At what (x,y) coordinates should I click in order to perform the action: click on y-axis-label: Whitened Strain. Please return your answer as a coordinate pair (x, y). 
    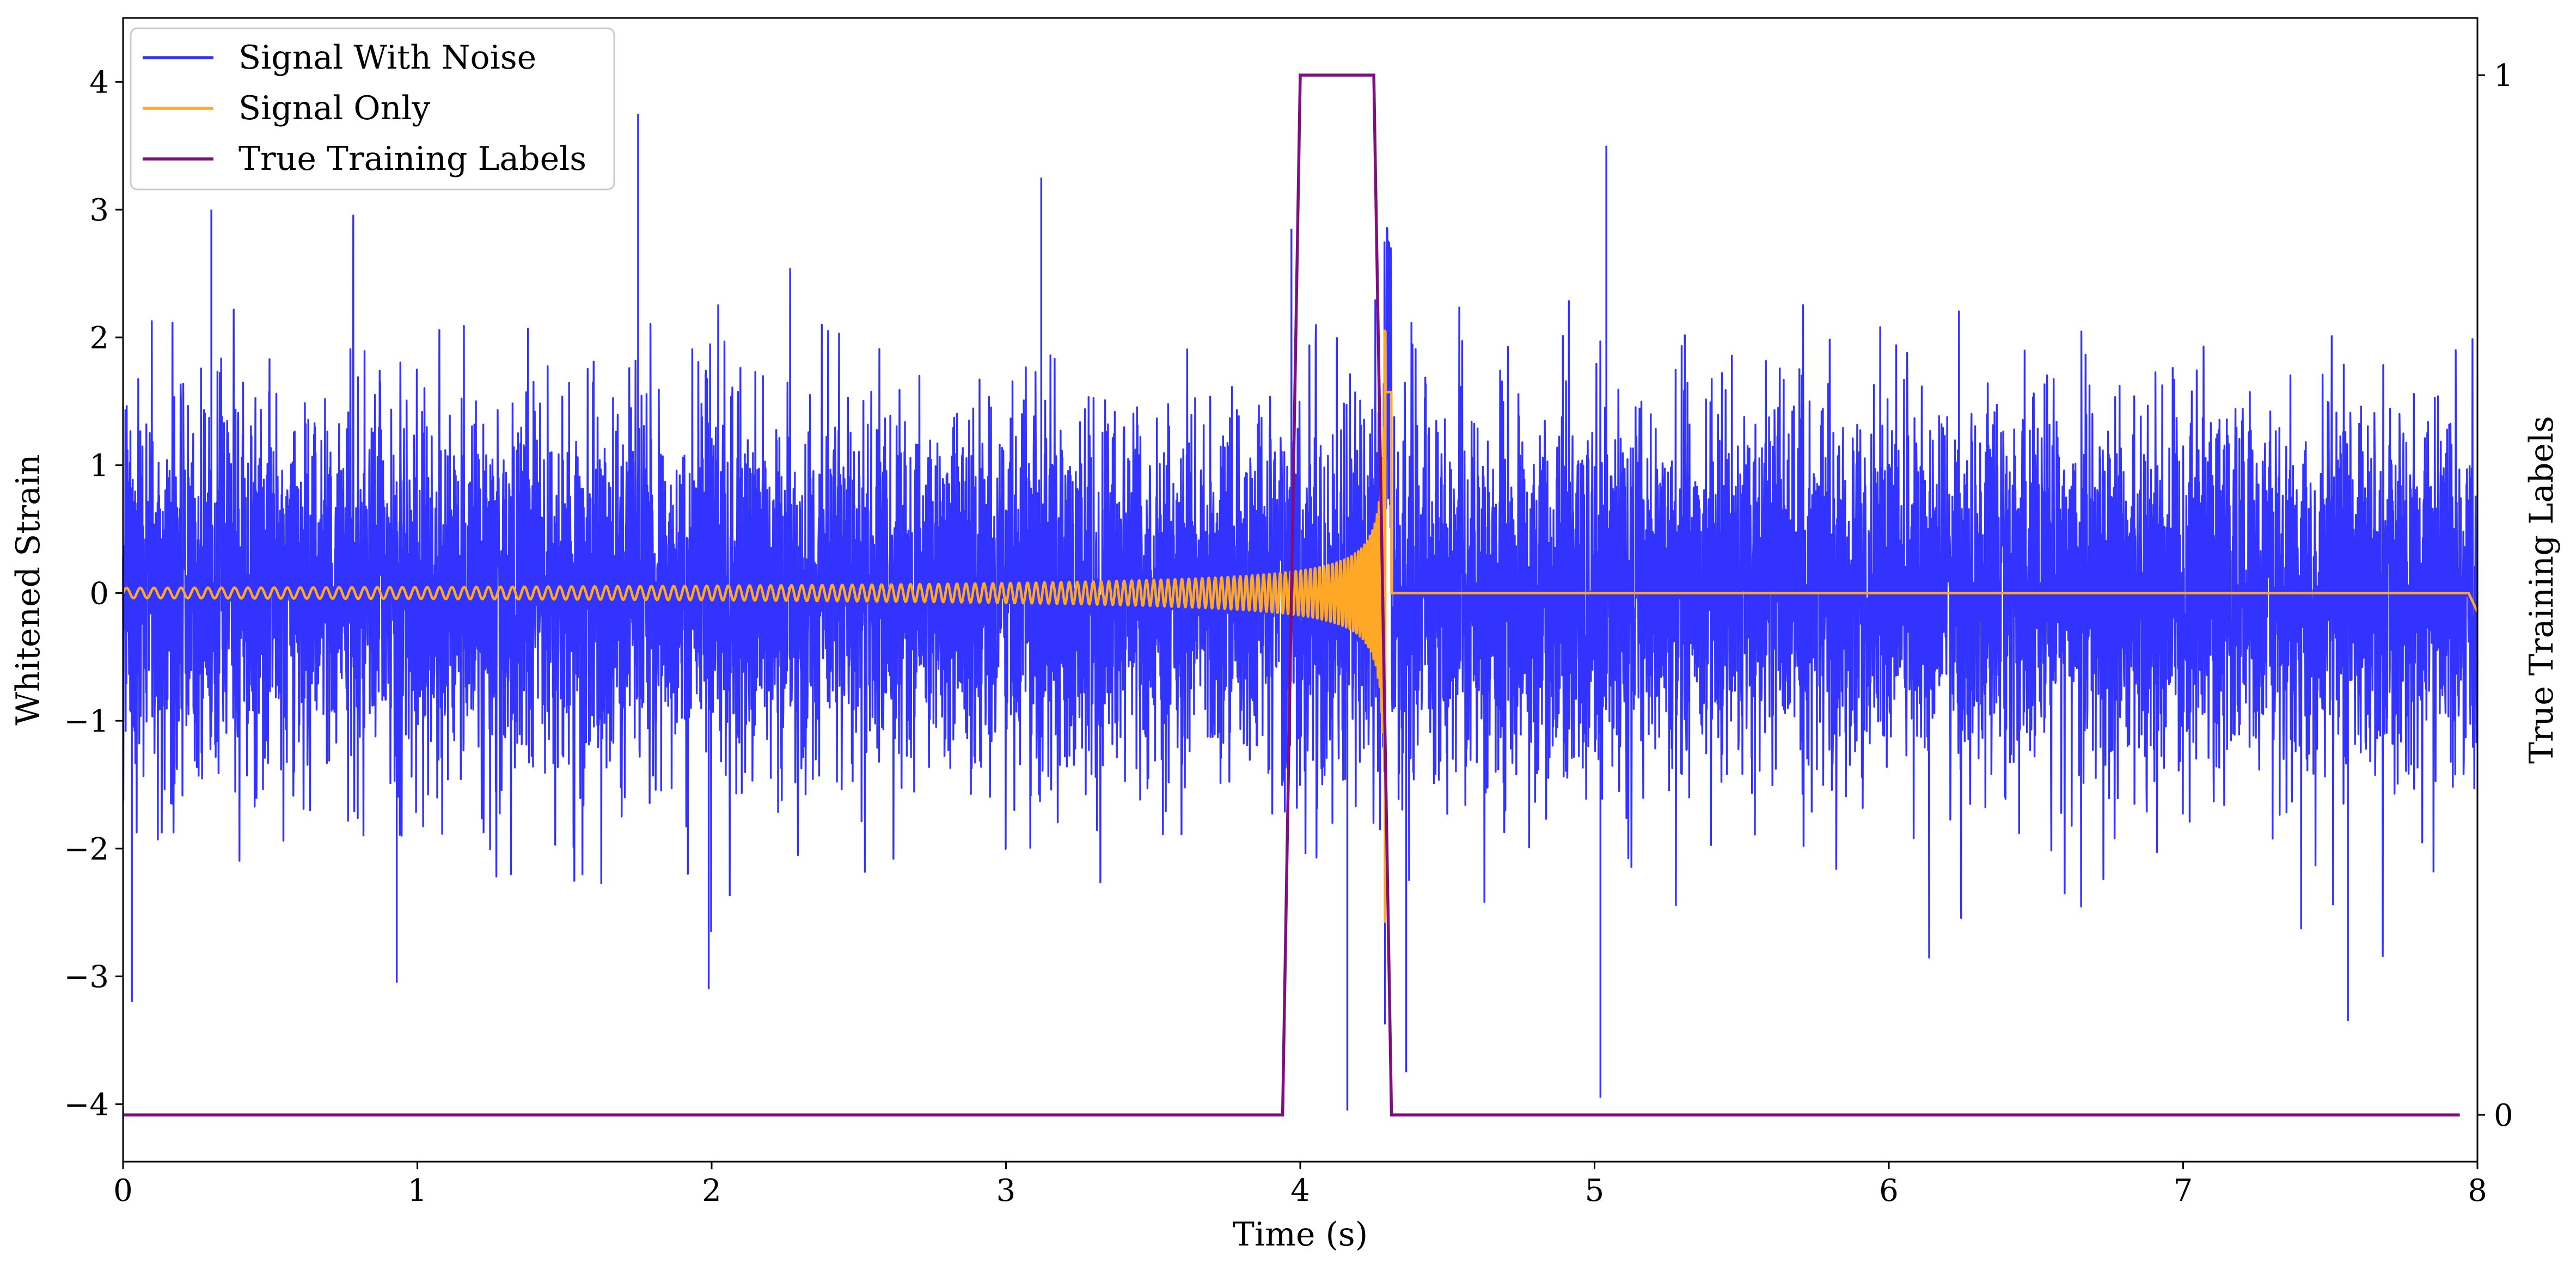
    Looking at the image, I should click on (28, 589).